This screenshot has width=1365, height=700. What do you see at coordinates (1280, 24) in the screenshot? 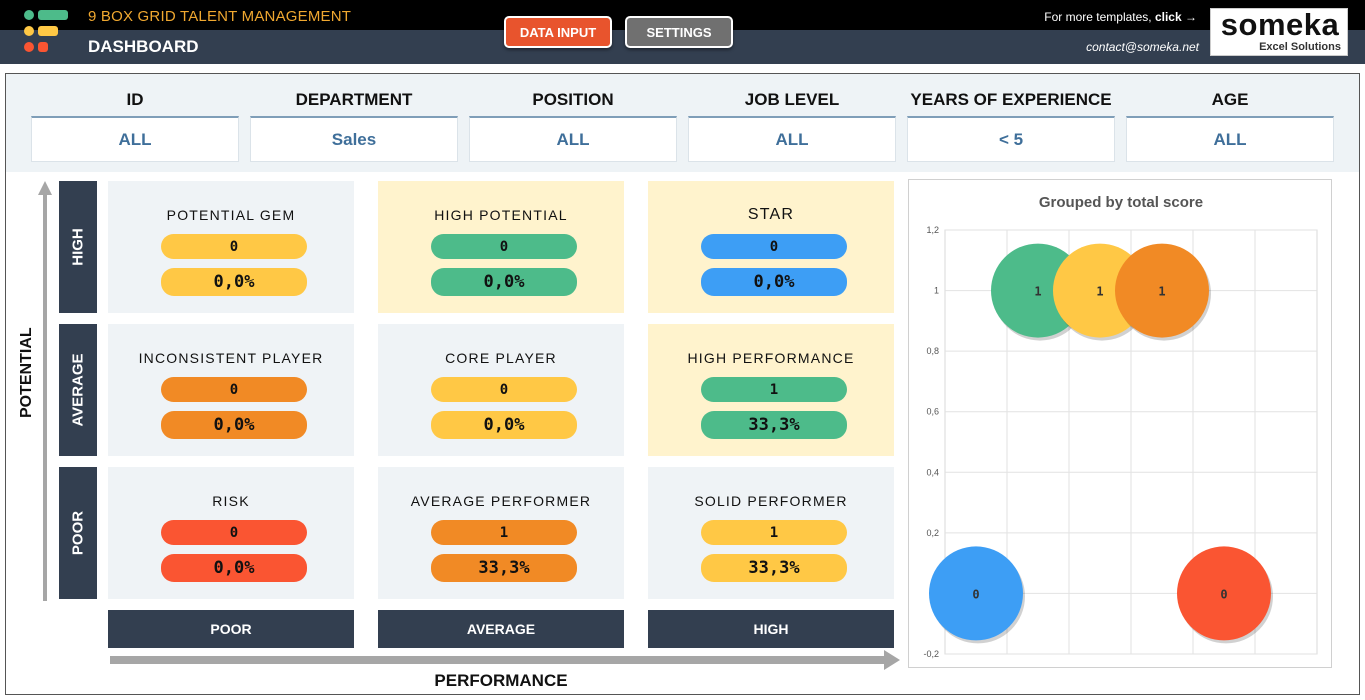
I see `brand-name: someka` at bounding box center [1280, 24].